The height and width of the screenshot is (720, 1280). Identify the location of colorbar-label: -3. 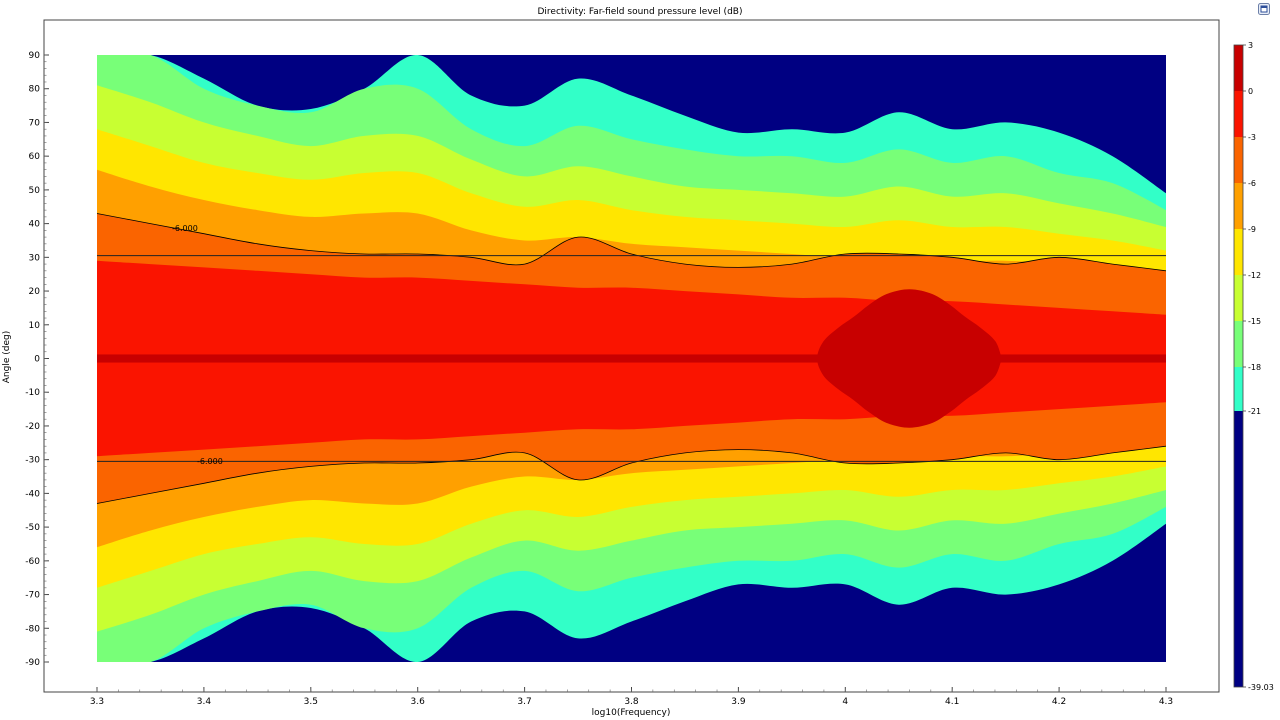
(1252, 137).